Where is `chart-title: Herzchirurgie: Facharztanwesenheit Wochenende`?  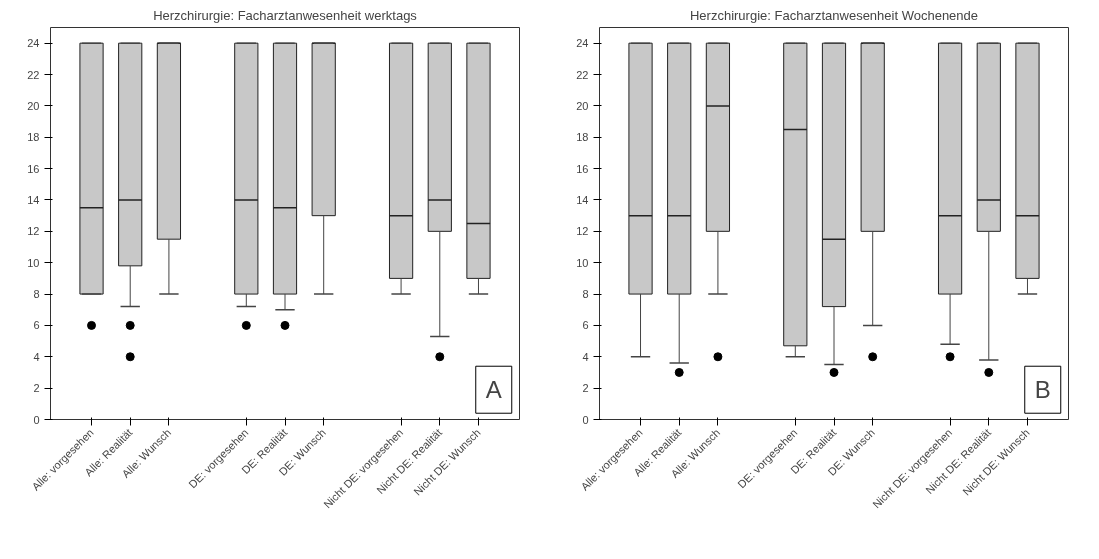
chart-title: Herzchirurgie: Facharztanwesenheit Wochenende is located at coordinates (834, 15).